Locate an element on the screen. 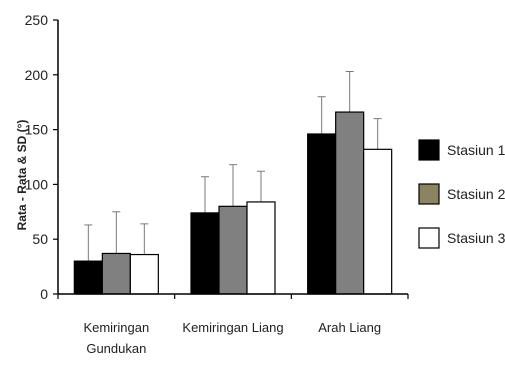 The width and height of the screenshot is (505, 374). category-label-1-line-1: Kemiringan is located at coordinates (116, 327).